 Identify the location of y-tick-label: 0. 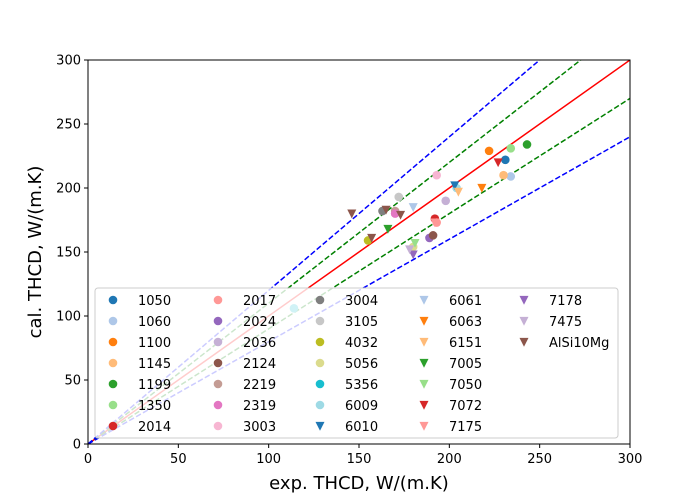
(77, 445).